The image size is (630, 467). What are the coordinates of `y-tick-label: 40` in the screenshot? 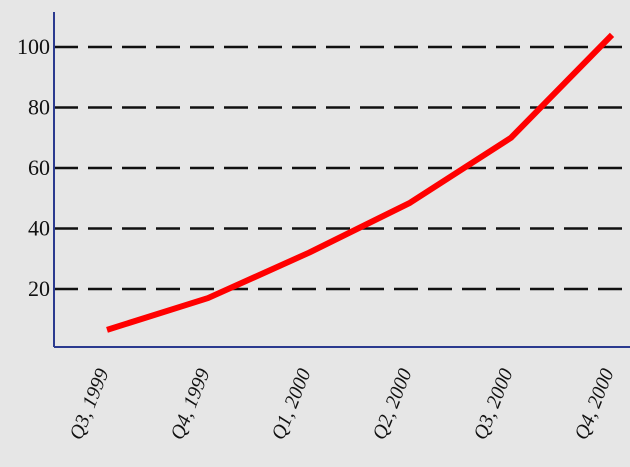 It's located at (39, 228).